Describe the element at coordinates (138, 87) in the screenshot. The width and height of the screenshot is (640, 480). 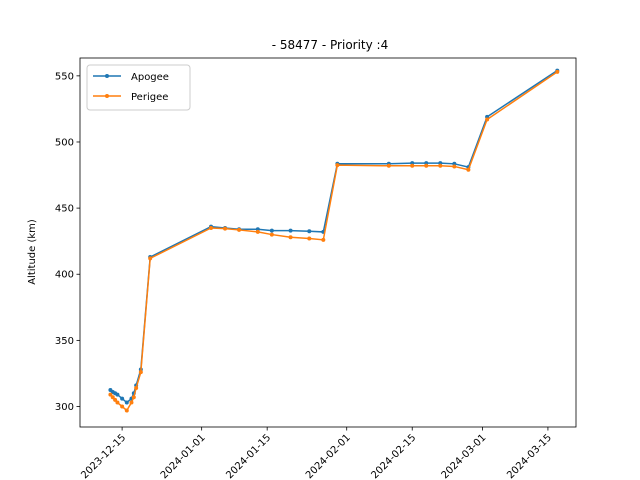
I see `legend: Apogee Perigee` at that location.